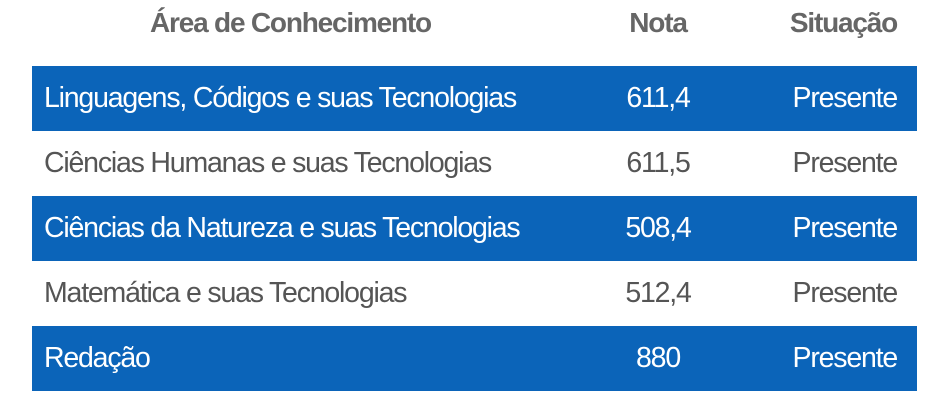  I want to click on row-area: Linguagens, Códigos e suas Tecnologias, so click(280, 98).